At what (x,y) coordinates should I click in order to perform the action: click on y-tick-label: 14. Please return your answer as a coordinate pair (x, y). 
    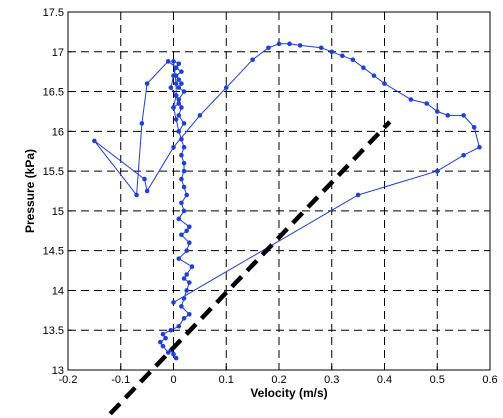
    Looking at the image, I should click on (58, 291).